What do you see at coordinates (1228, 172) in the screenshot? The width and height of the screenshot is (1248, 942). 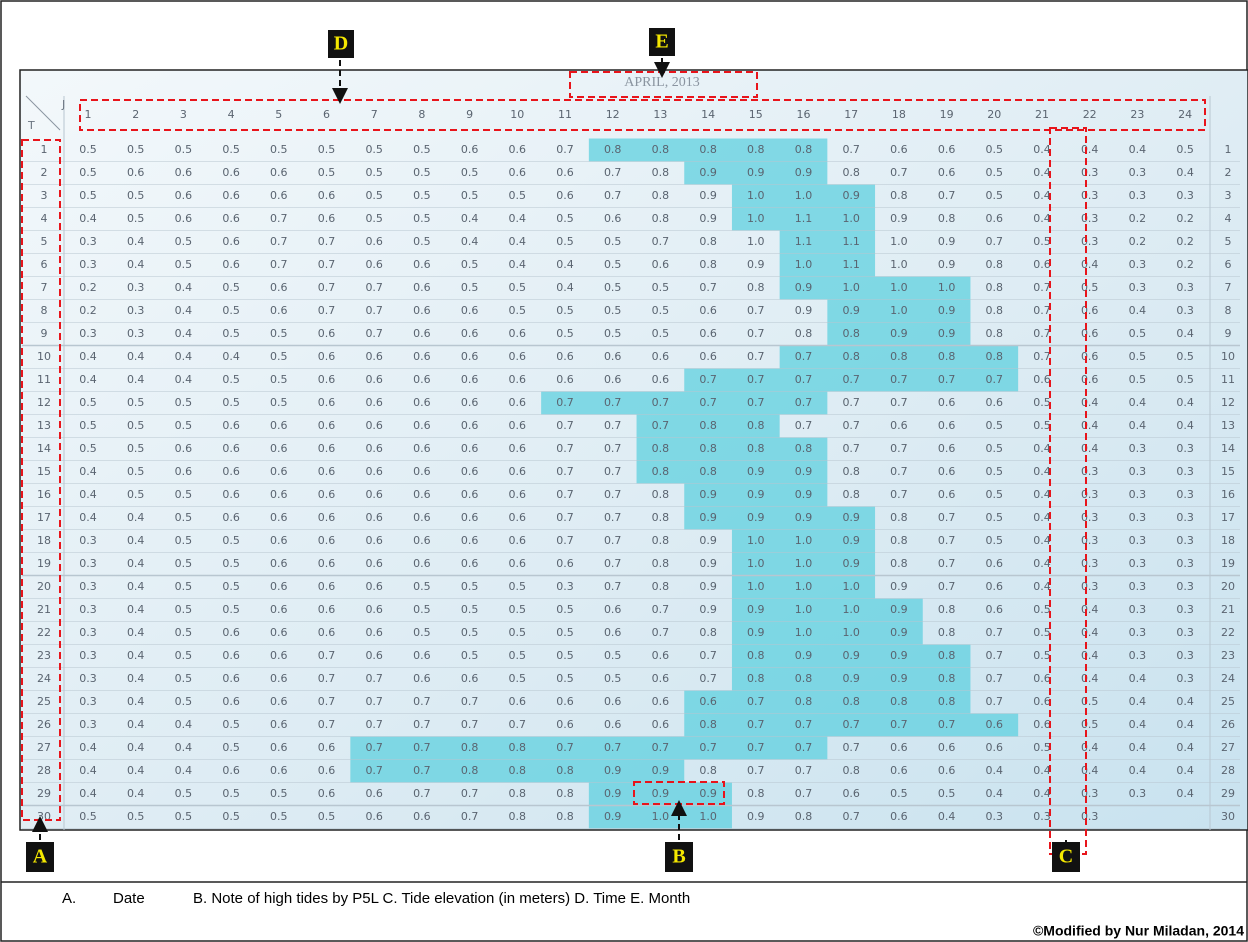 I see `day-label: 2` at bounding box center [1228, 172].